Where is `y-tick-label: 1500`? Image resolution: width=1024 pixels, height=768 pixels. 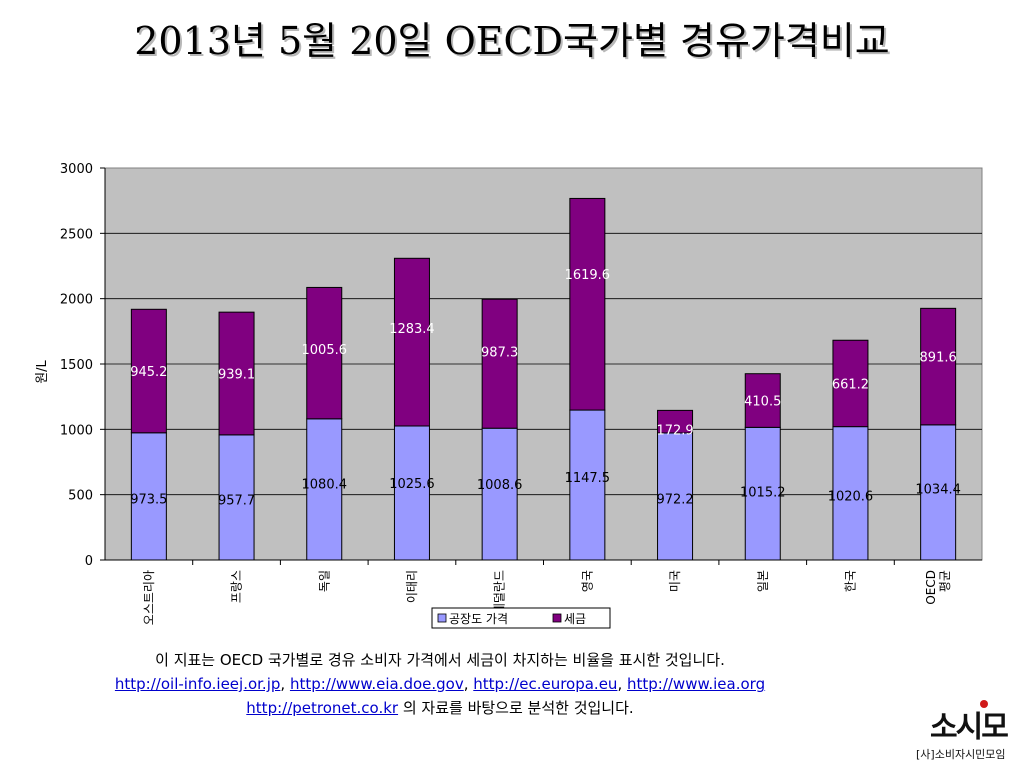 y-tick-label: 1500 is located at coordinates (76, 365).